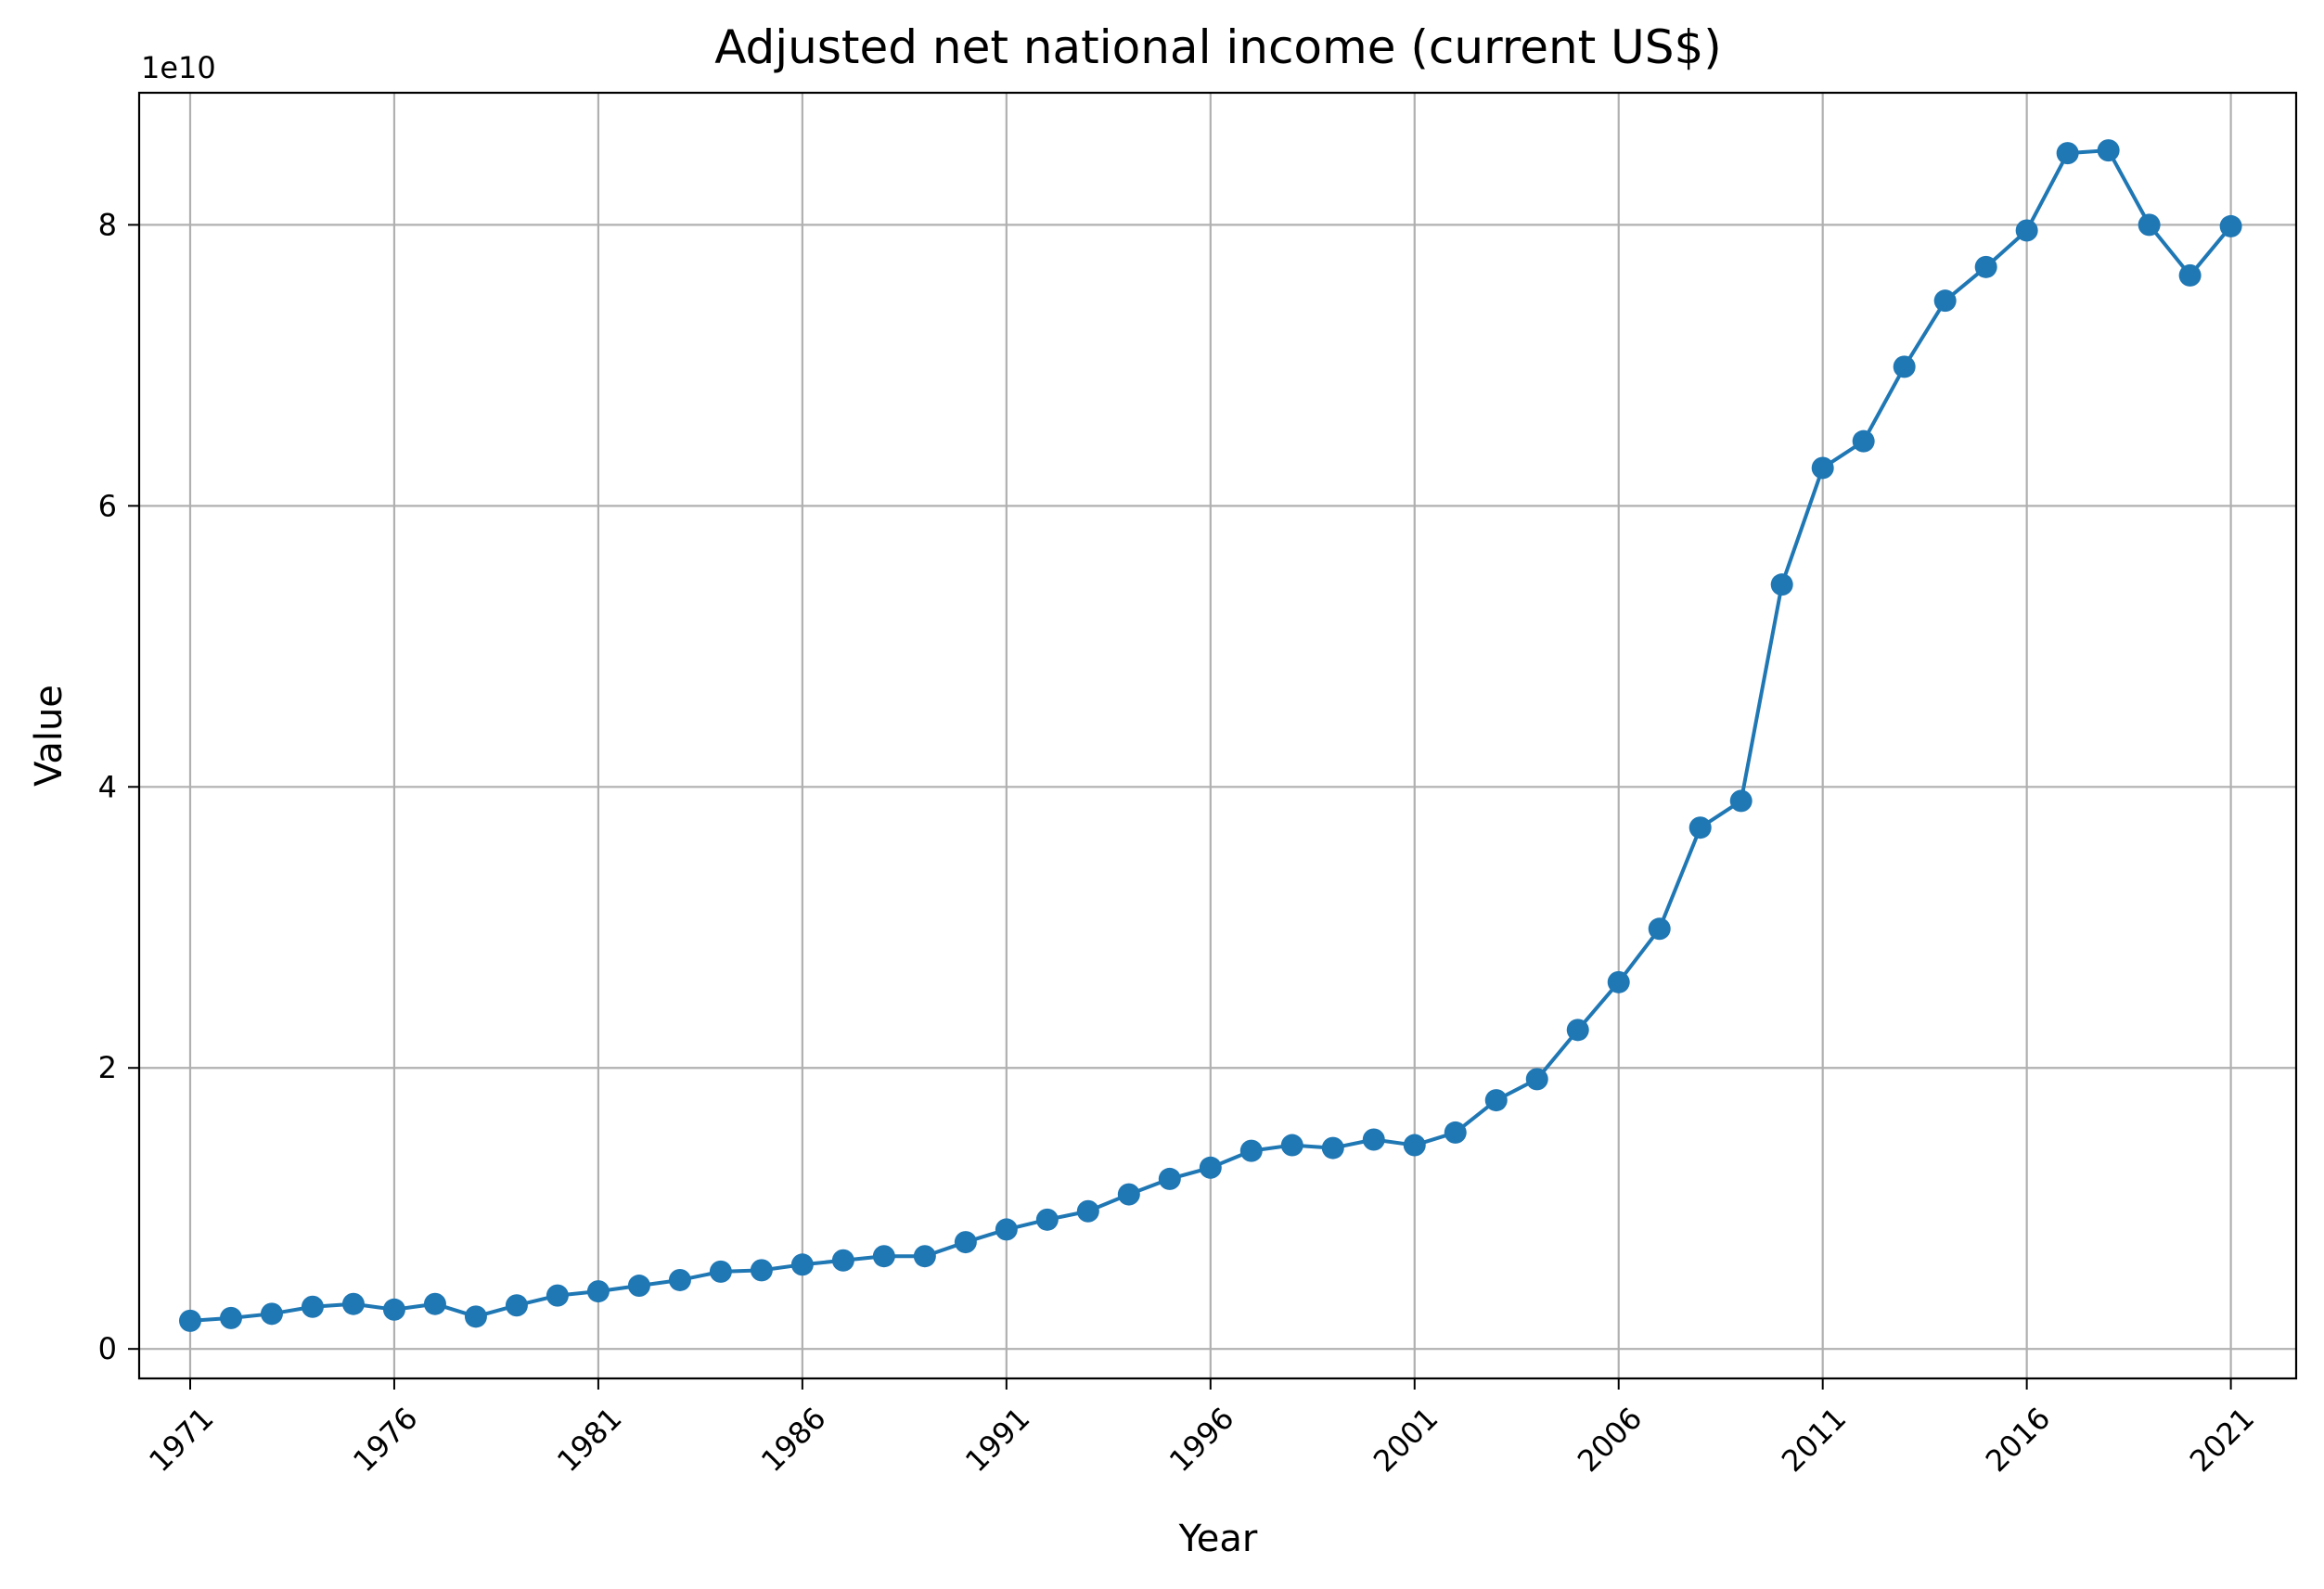 The width and height of the screenshot is (2324, 1589). I want to click on x-axis-label: Year, so click(1218, 1539).